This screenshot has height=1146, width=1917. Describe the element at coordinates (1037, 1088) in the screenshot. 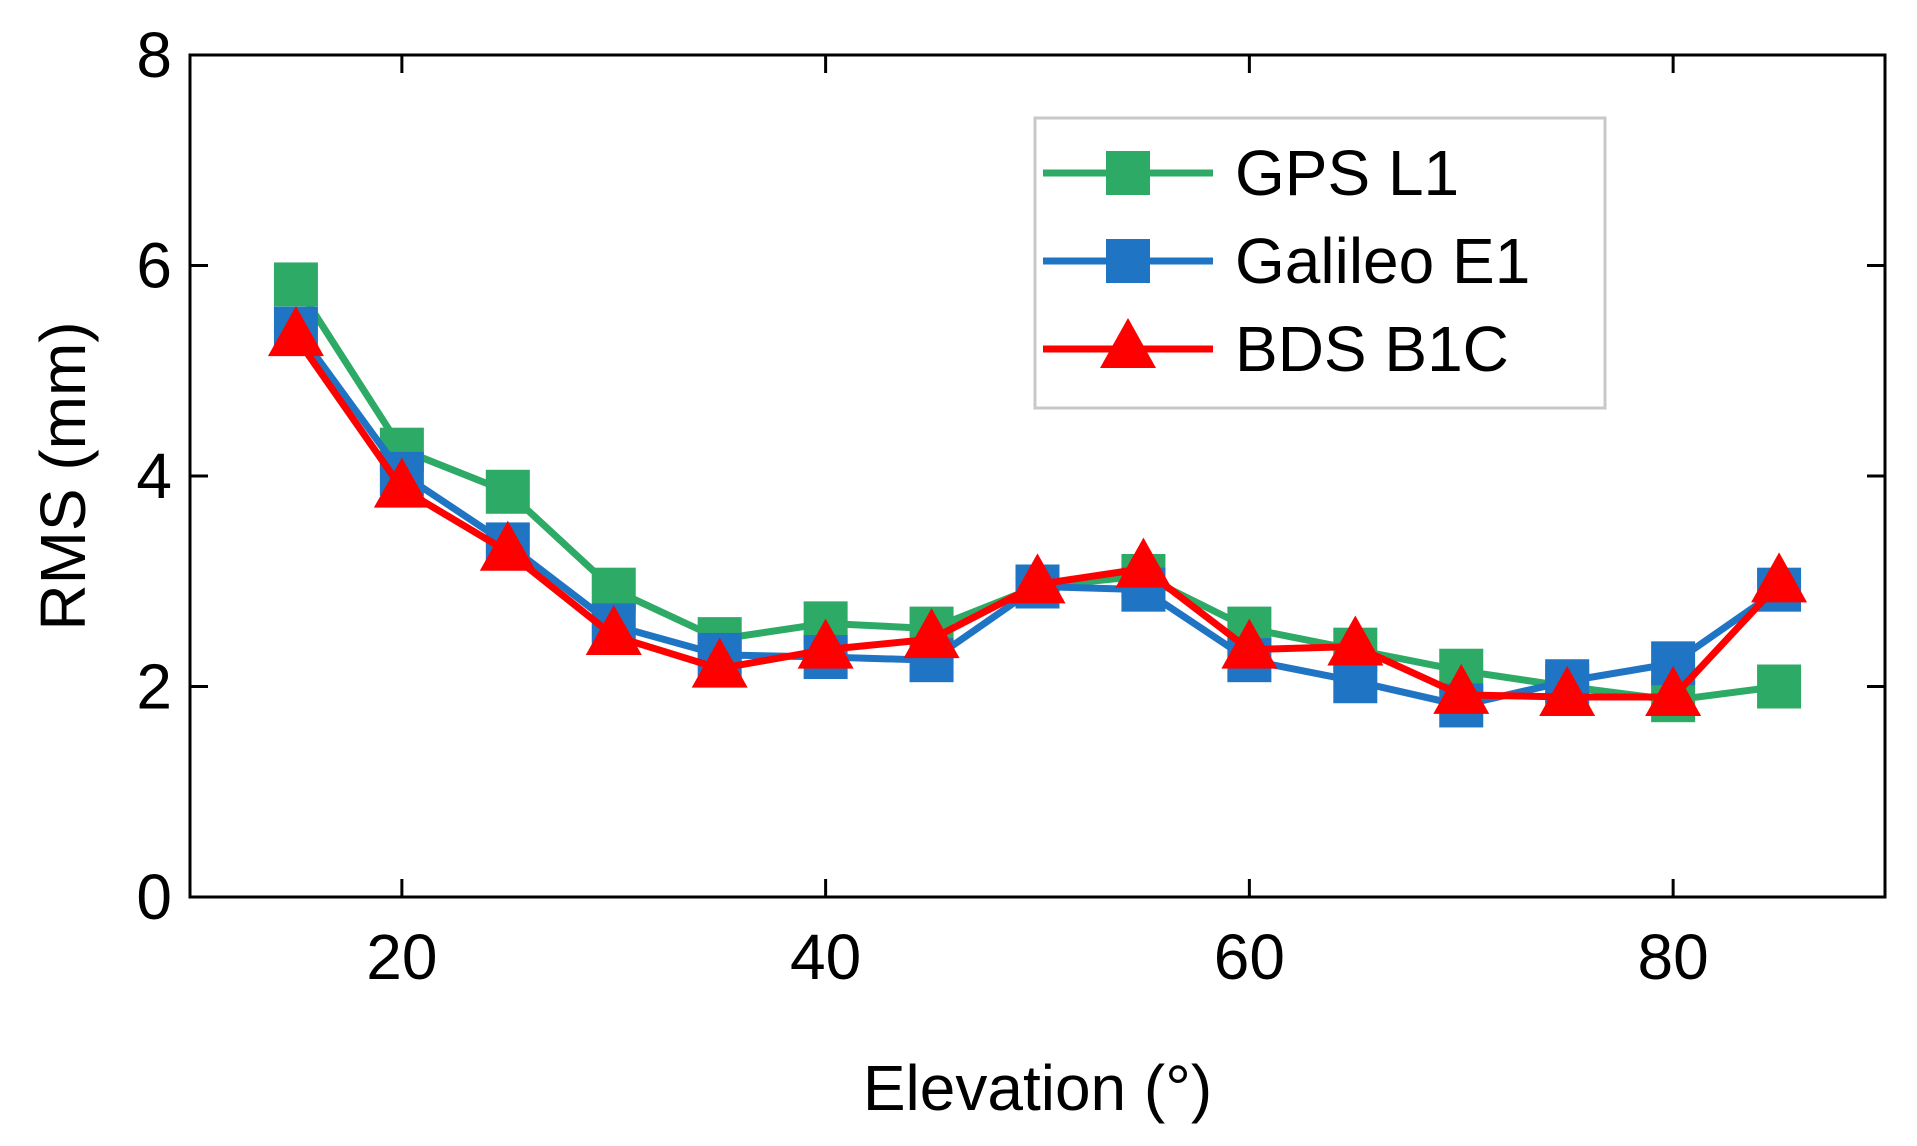

I see `x-axis-title: Elevation (°)` at that location.